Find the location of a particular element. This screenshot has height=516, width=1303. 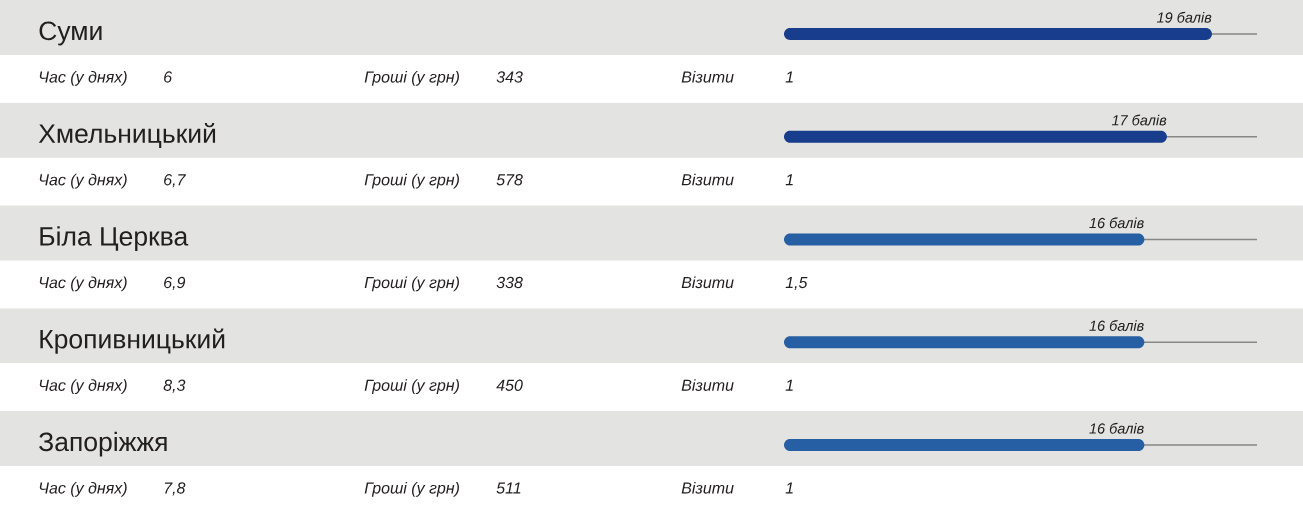

annotation: 1,5 is located at coordinates (796, 283).